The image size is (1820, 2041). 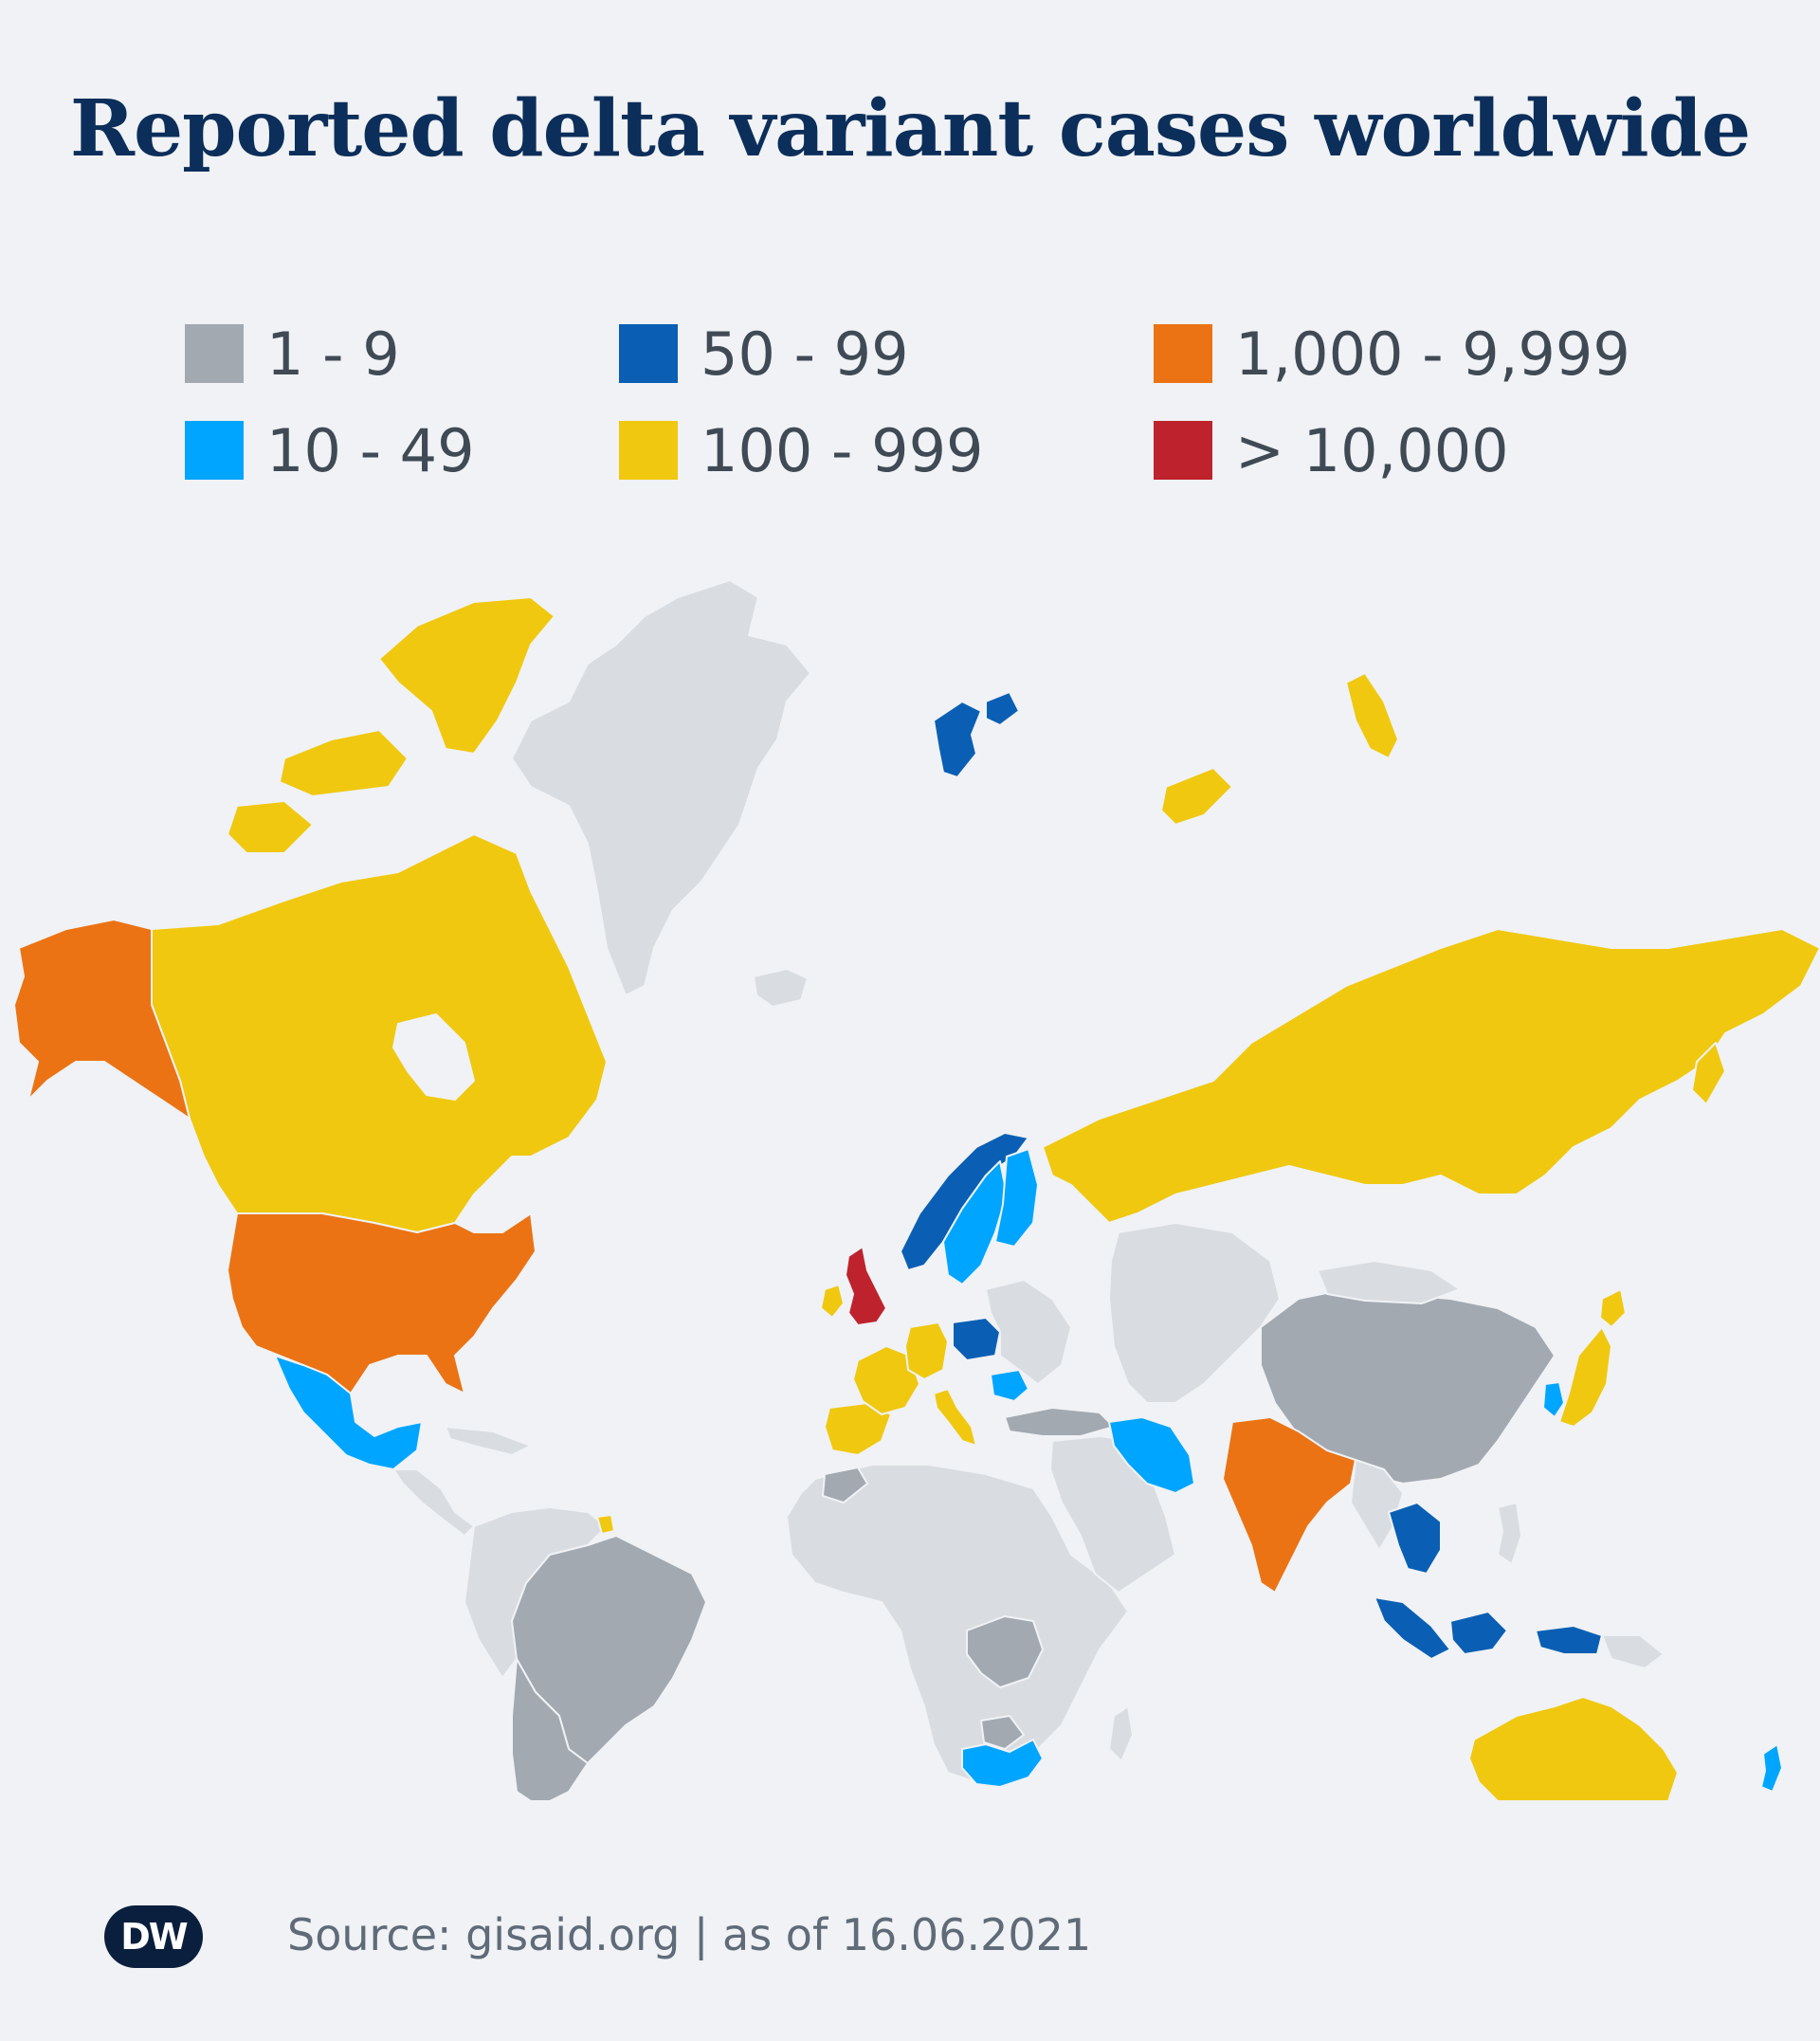 What do you see at coordinates (550, 1729) in the screenshot?
I see `region-argentina` at bounding box center [550, 1729].